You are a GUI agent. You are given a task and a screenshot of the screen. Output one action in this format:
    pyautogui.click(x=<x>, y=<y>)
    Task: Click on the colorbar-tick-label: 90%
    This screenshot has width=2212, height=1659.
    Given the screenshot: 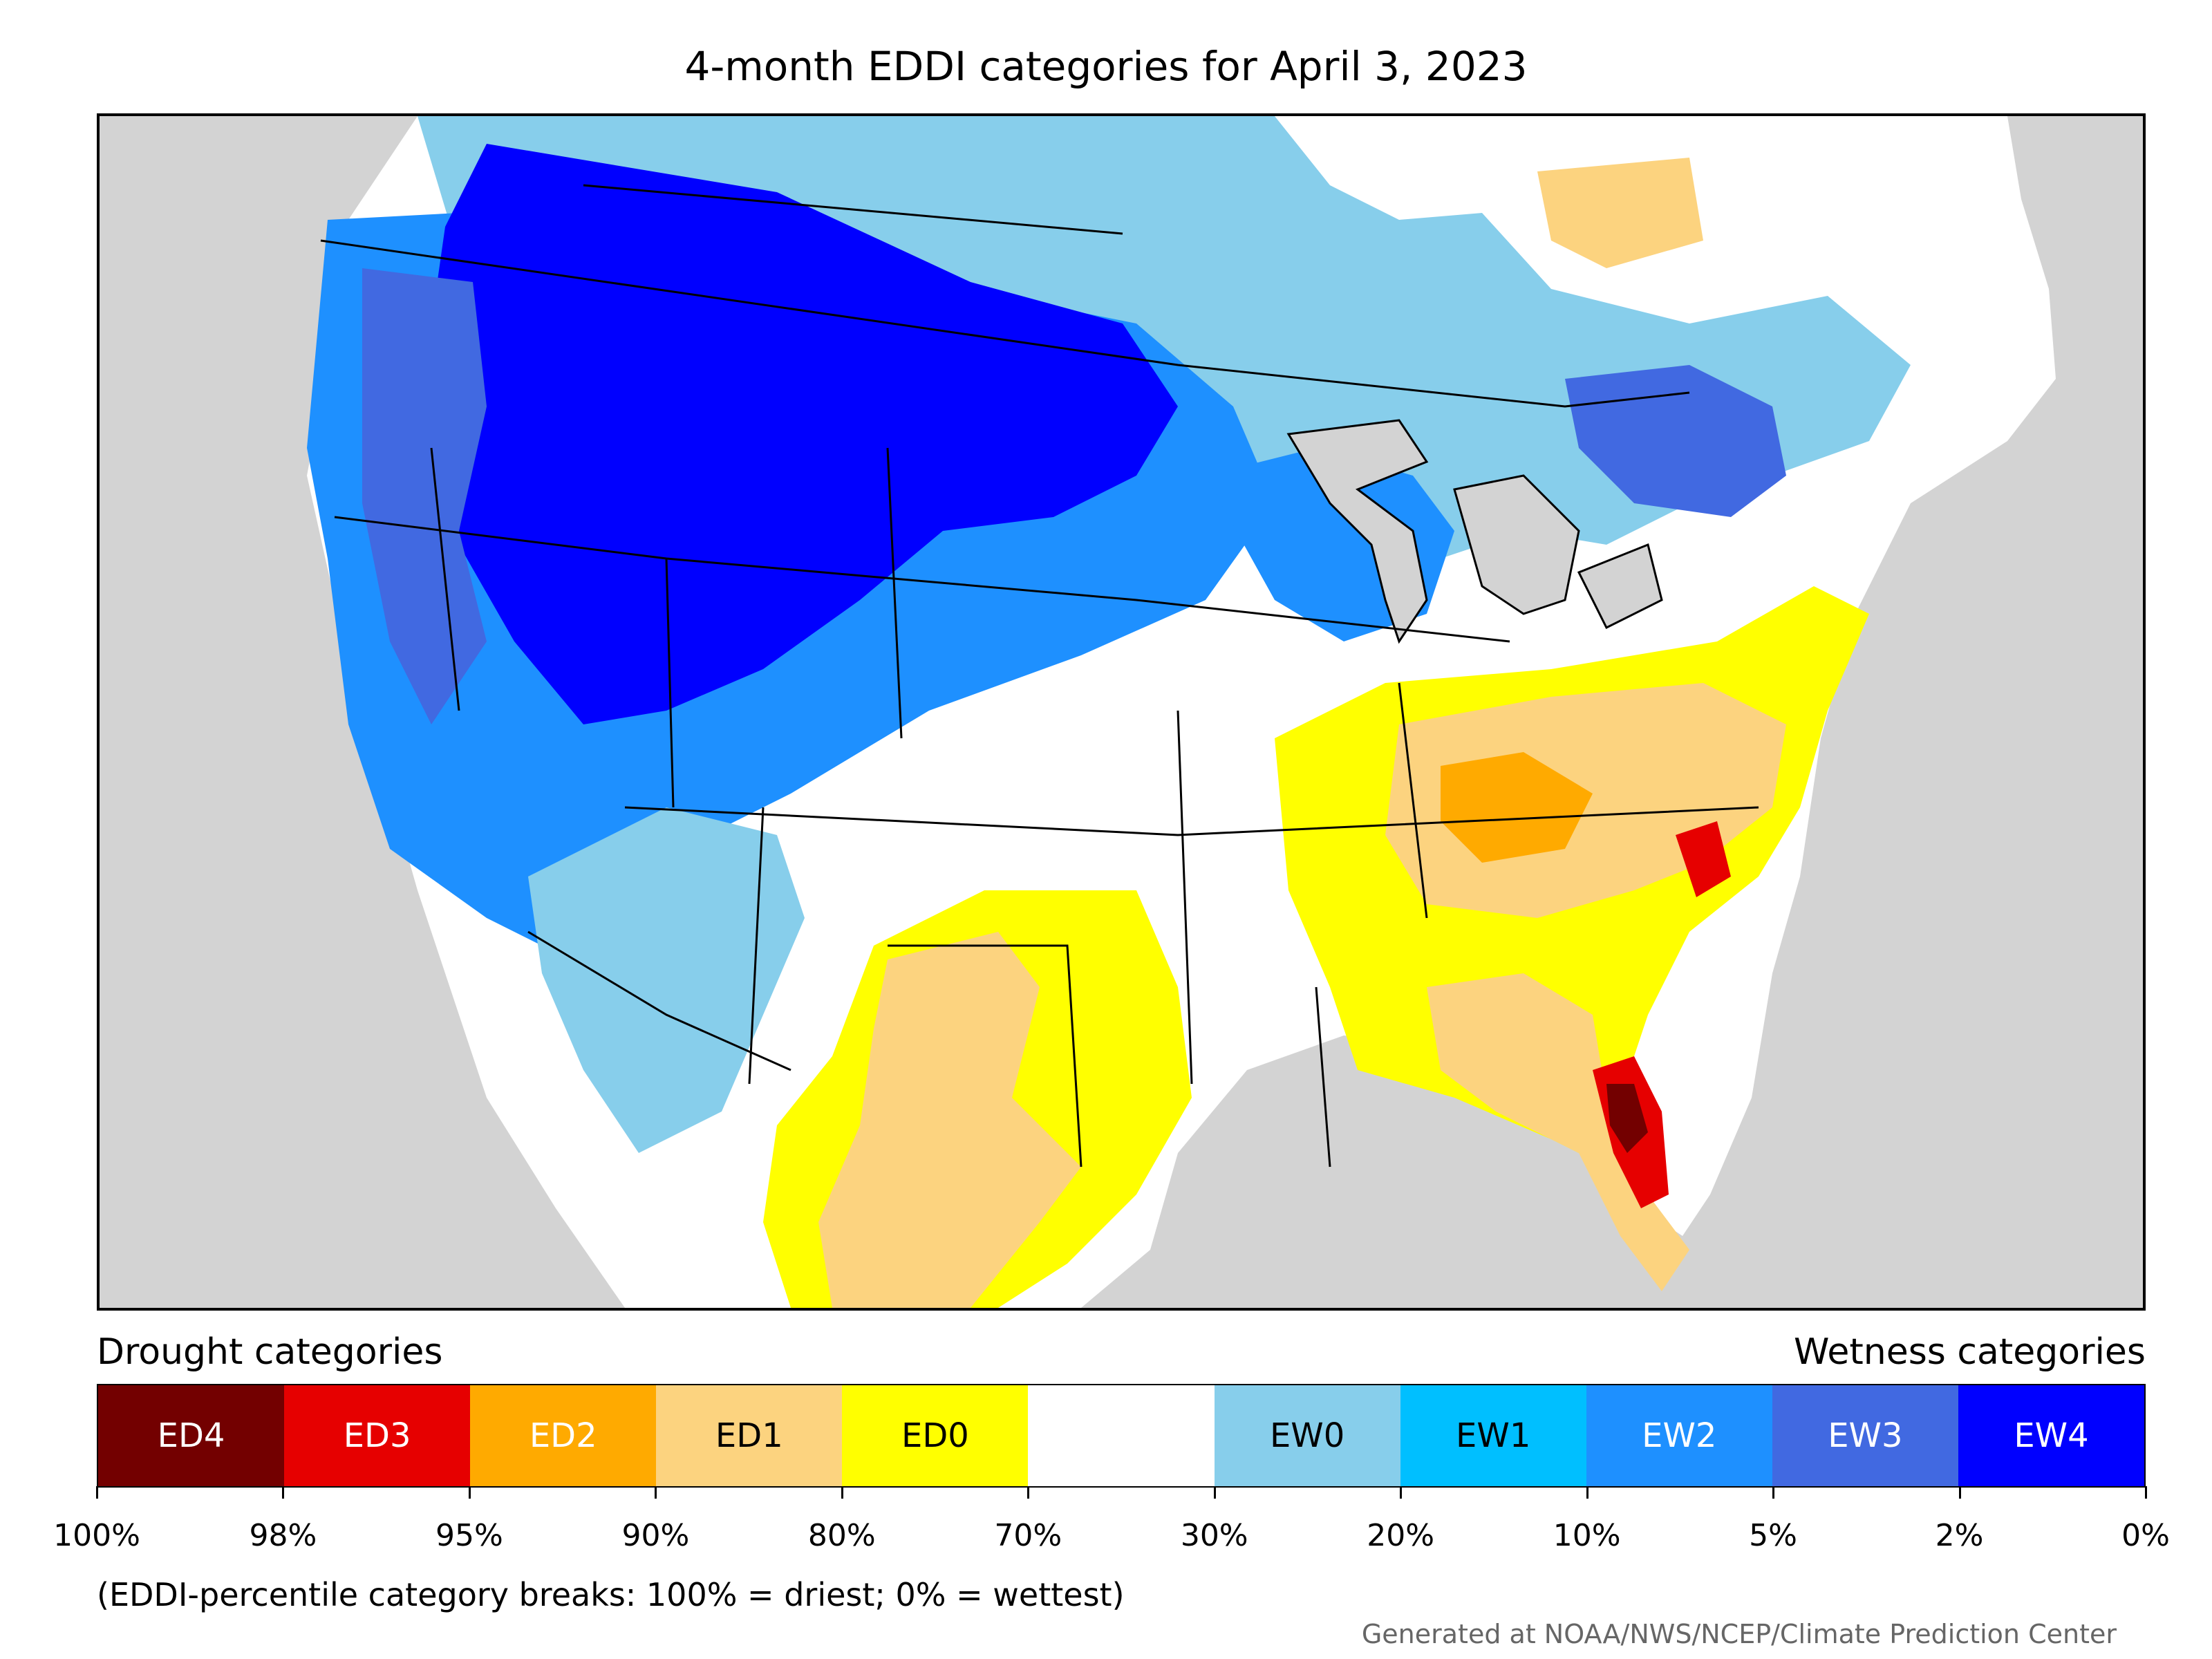 What is the action you would take?
    pyautogui.click(x=656, y=1535)
    